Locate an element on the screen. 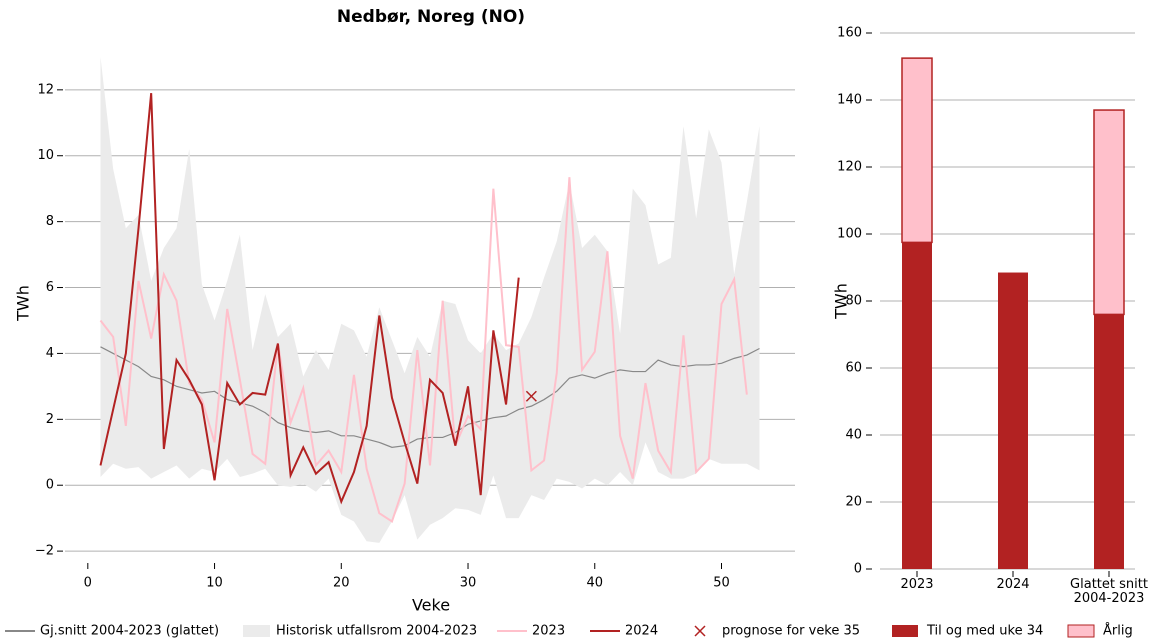 This screenshot has height=644, width=1153. x-tick-label: 0 is located at coordinates (88, 583).